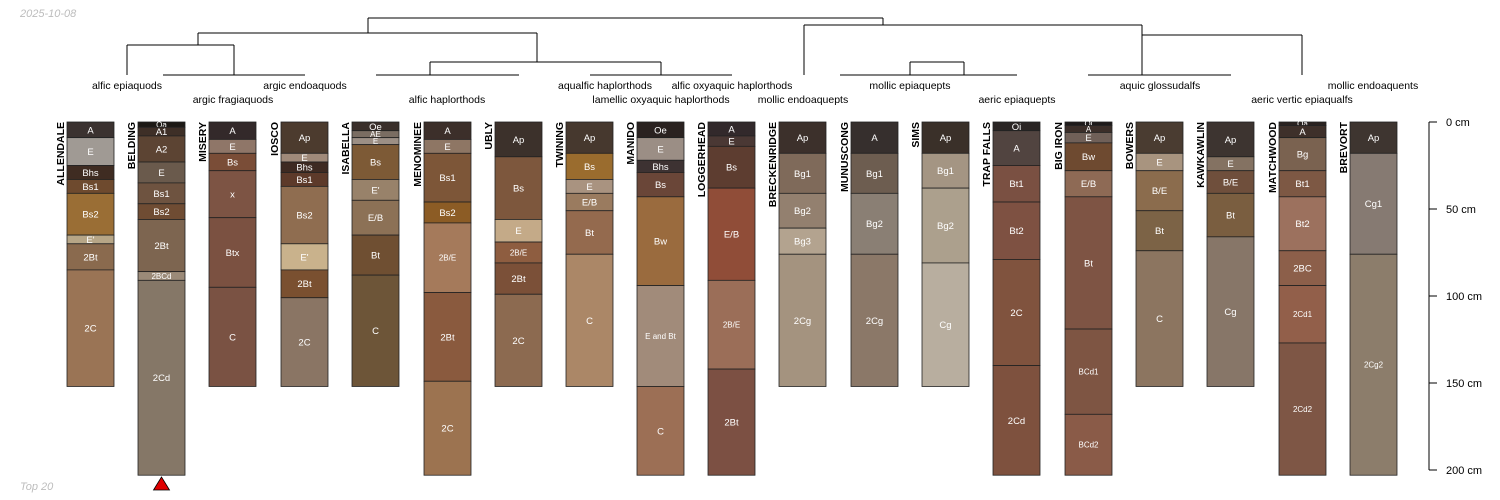 The image size is (1500, 500). What do you see at coordinates (90, 329) in the screenshot?
I see `horizon-label: 2C` at bounding box center [90, 329].